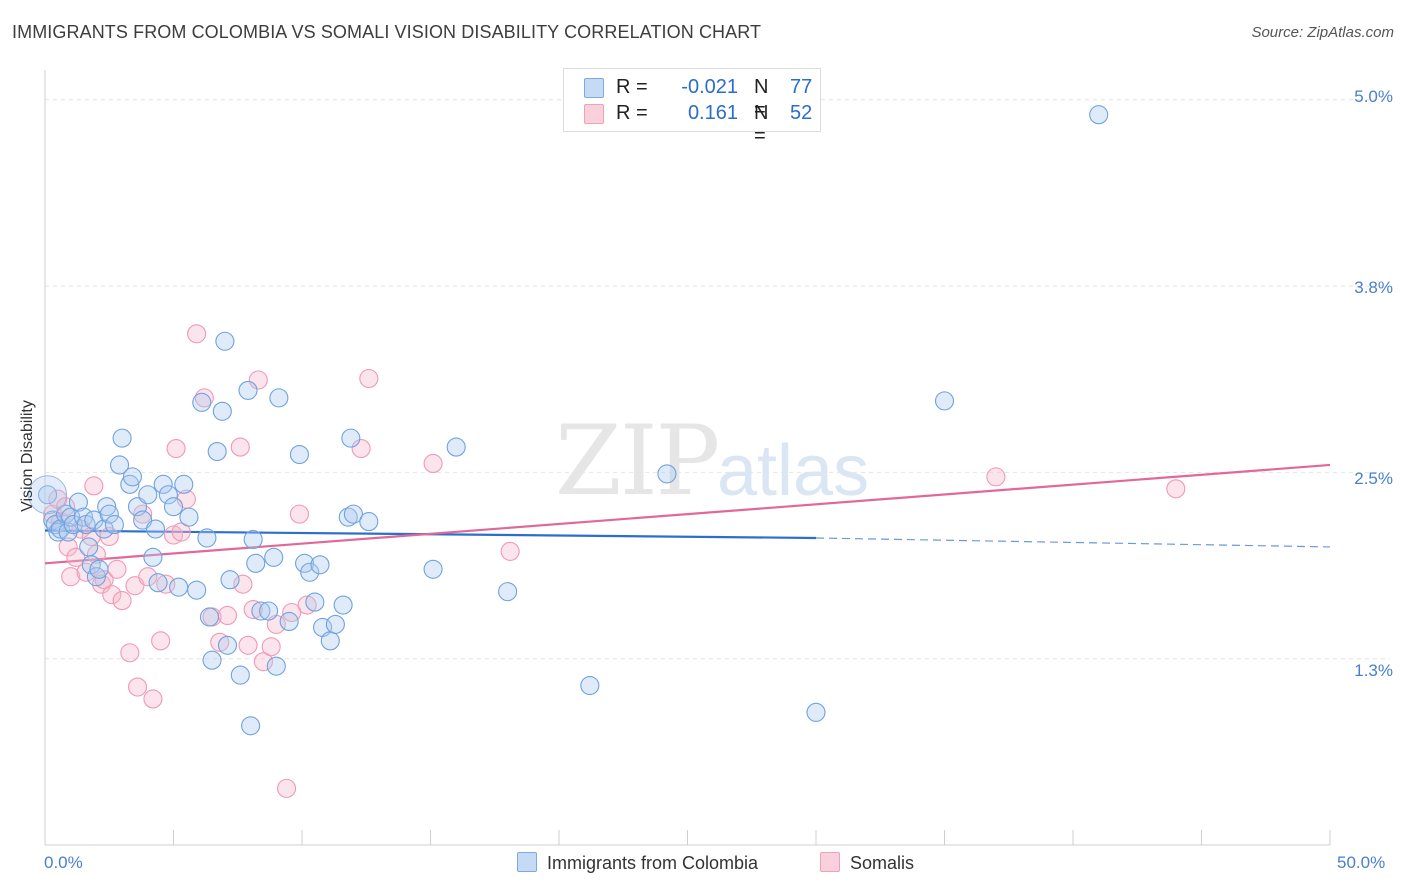  What do you see at coordinates (1373, 287) in the screenshot?
I see `y-tick-label: 3.8%` at bounding box center [1373, 287].